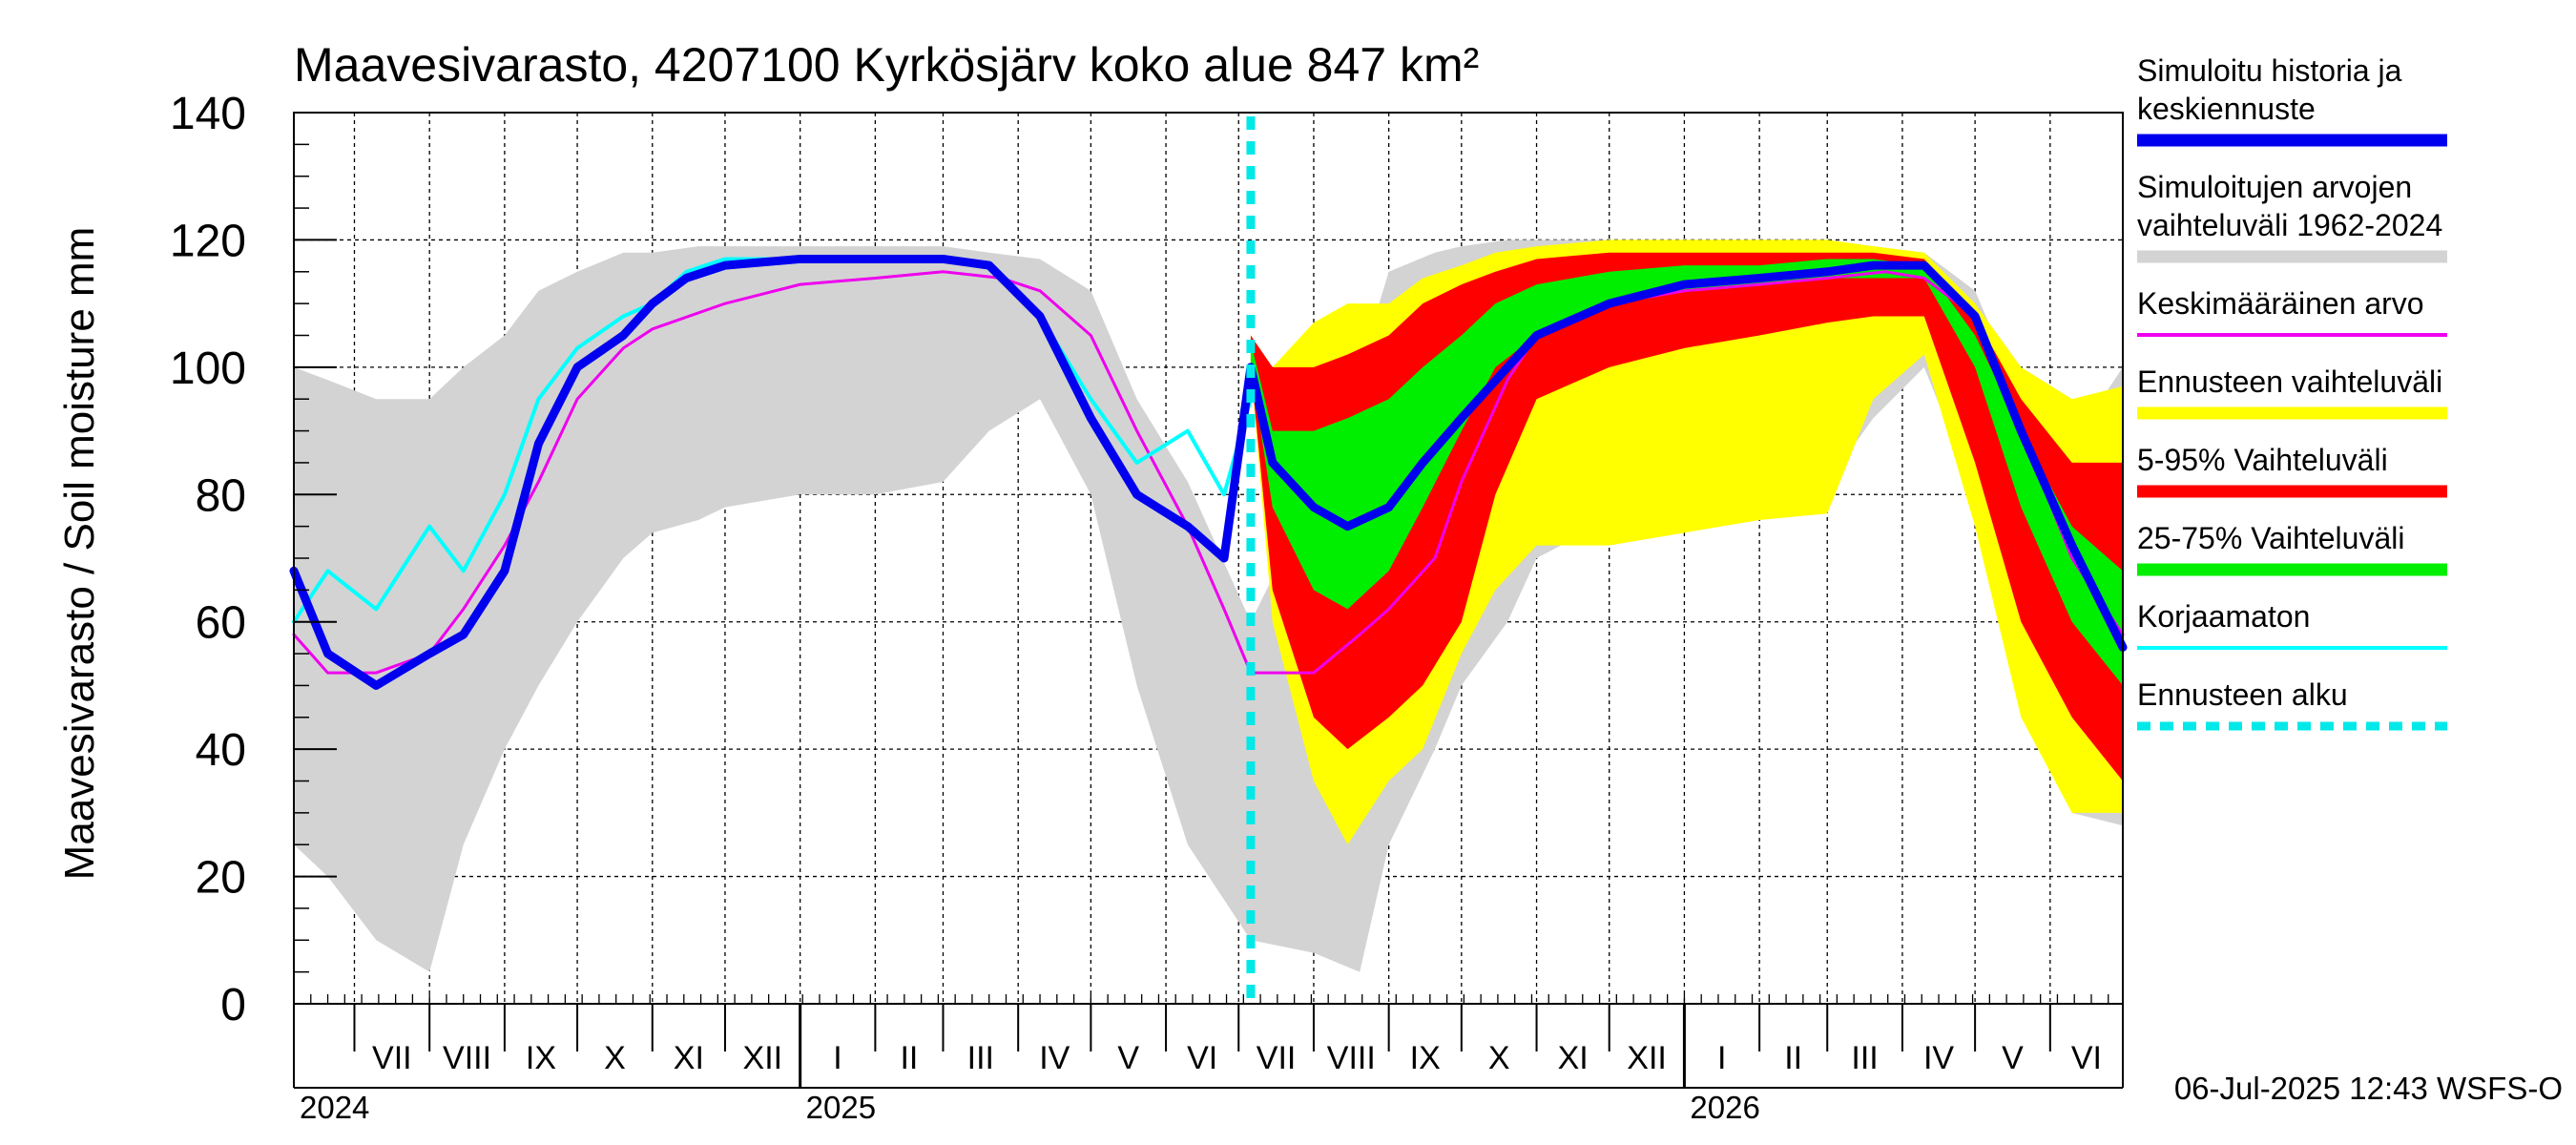 The height and width of the screenshot is (1145, 2576). What do you see at coordinates (253, 559) in the screenshot?
I see `y-axis: 0 20 40 60 80 100 120 140` at bounding box center [253, 559].